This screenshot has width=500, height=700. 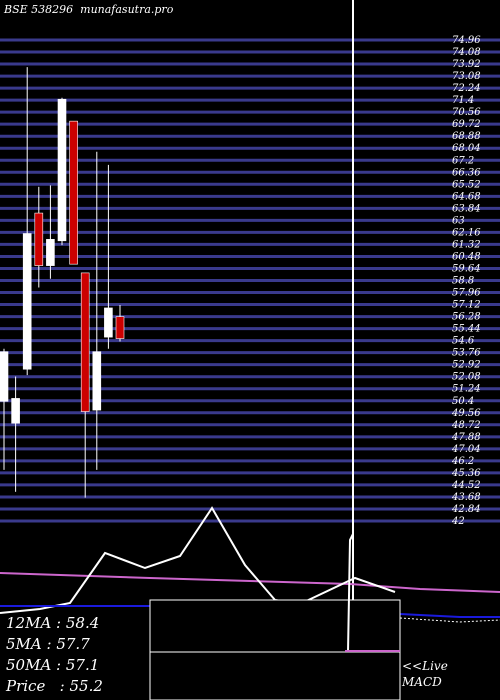 I want to click on y-tick-label: 45.36, so click(x=466, y=473).